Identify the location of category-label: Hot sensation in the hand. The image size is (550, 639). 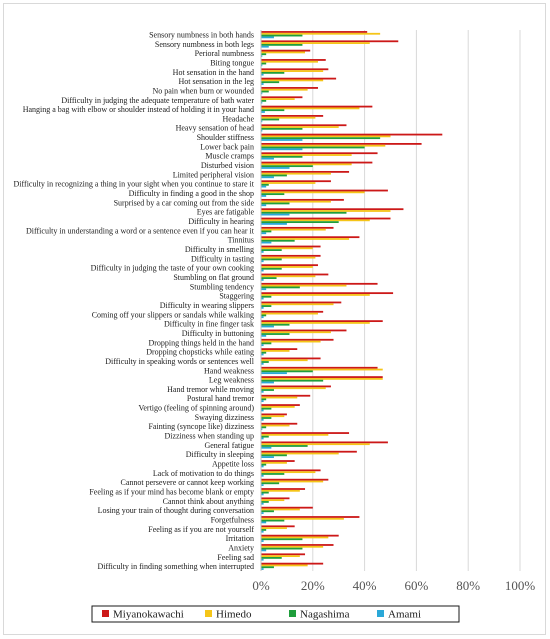
(213, 72).